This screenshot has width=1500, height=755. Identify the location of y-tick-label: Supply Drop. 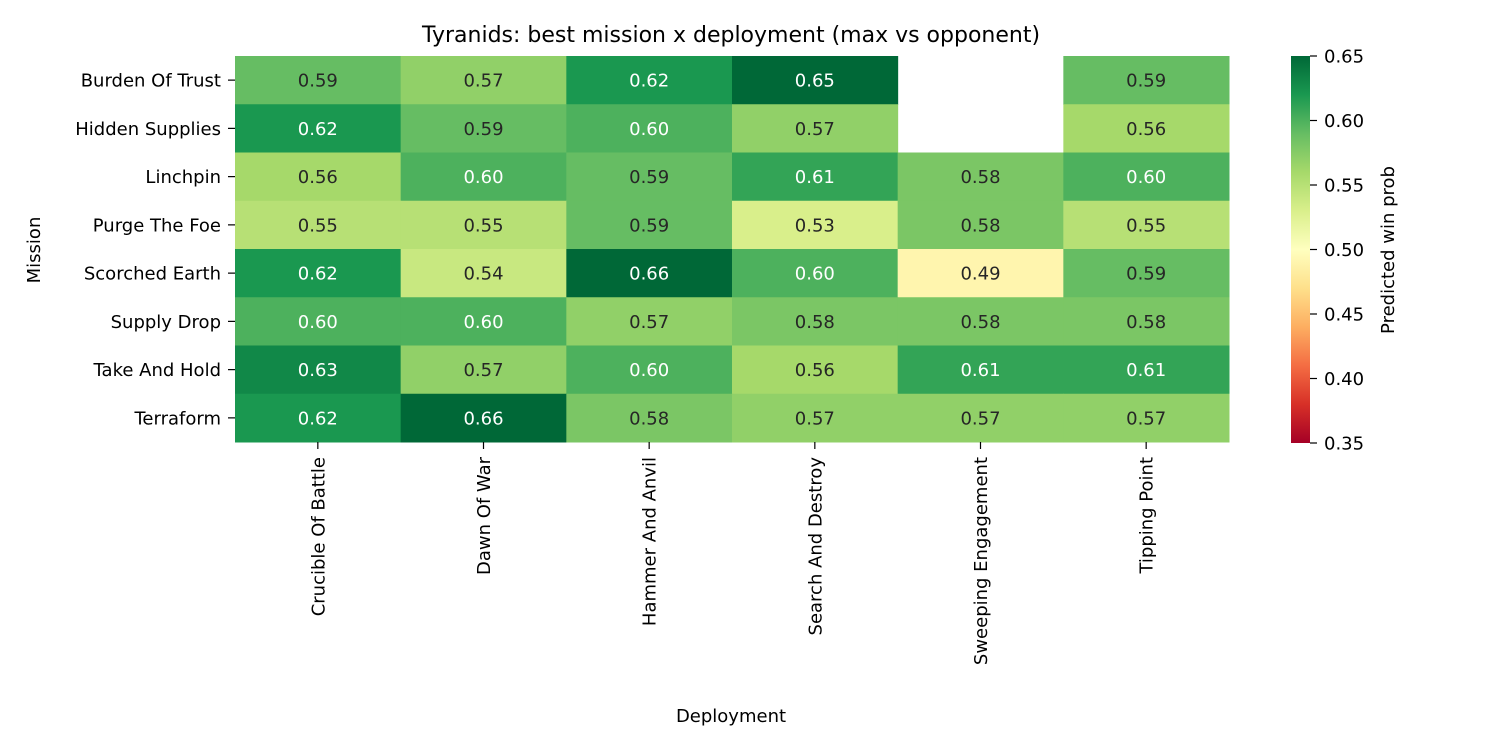
(166, 322).